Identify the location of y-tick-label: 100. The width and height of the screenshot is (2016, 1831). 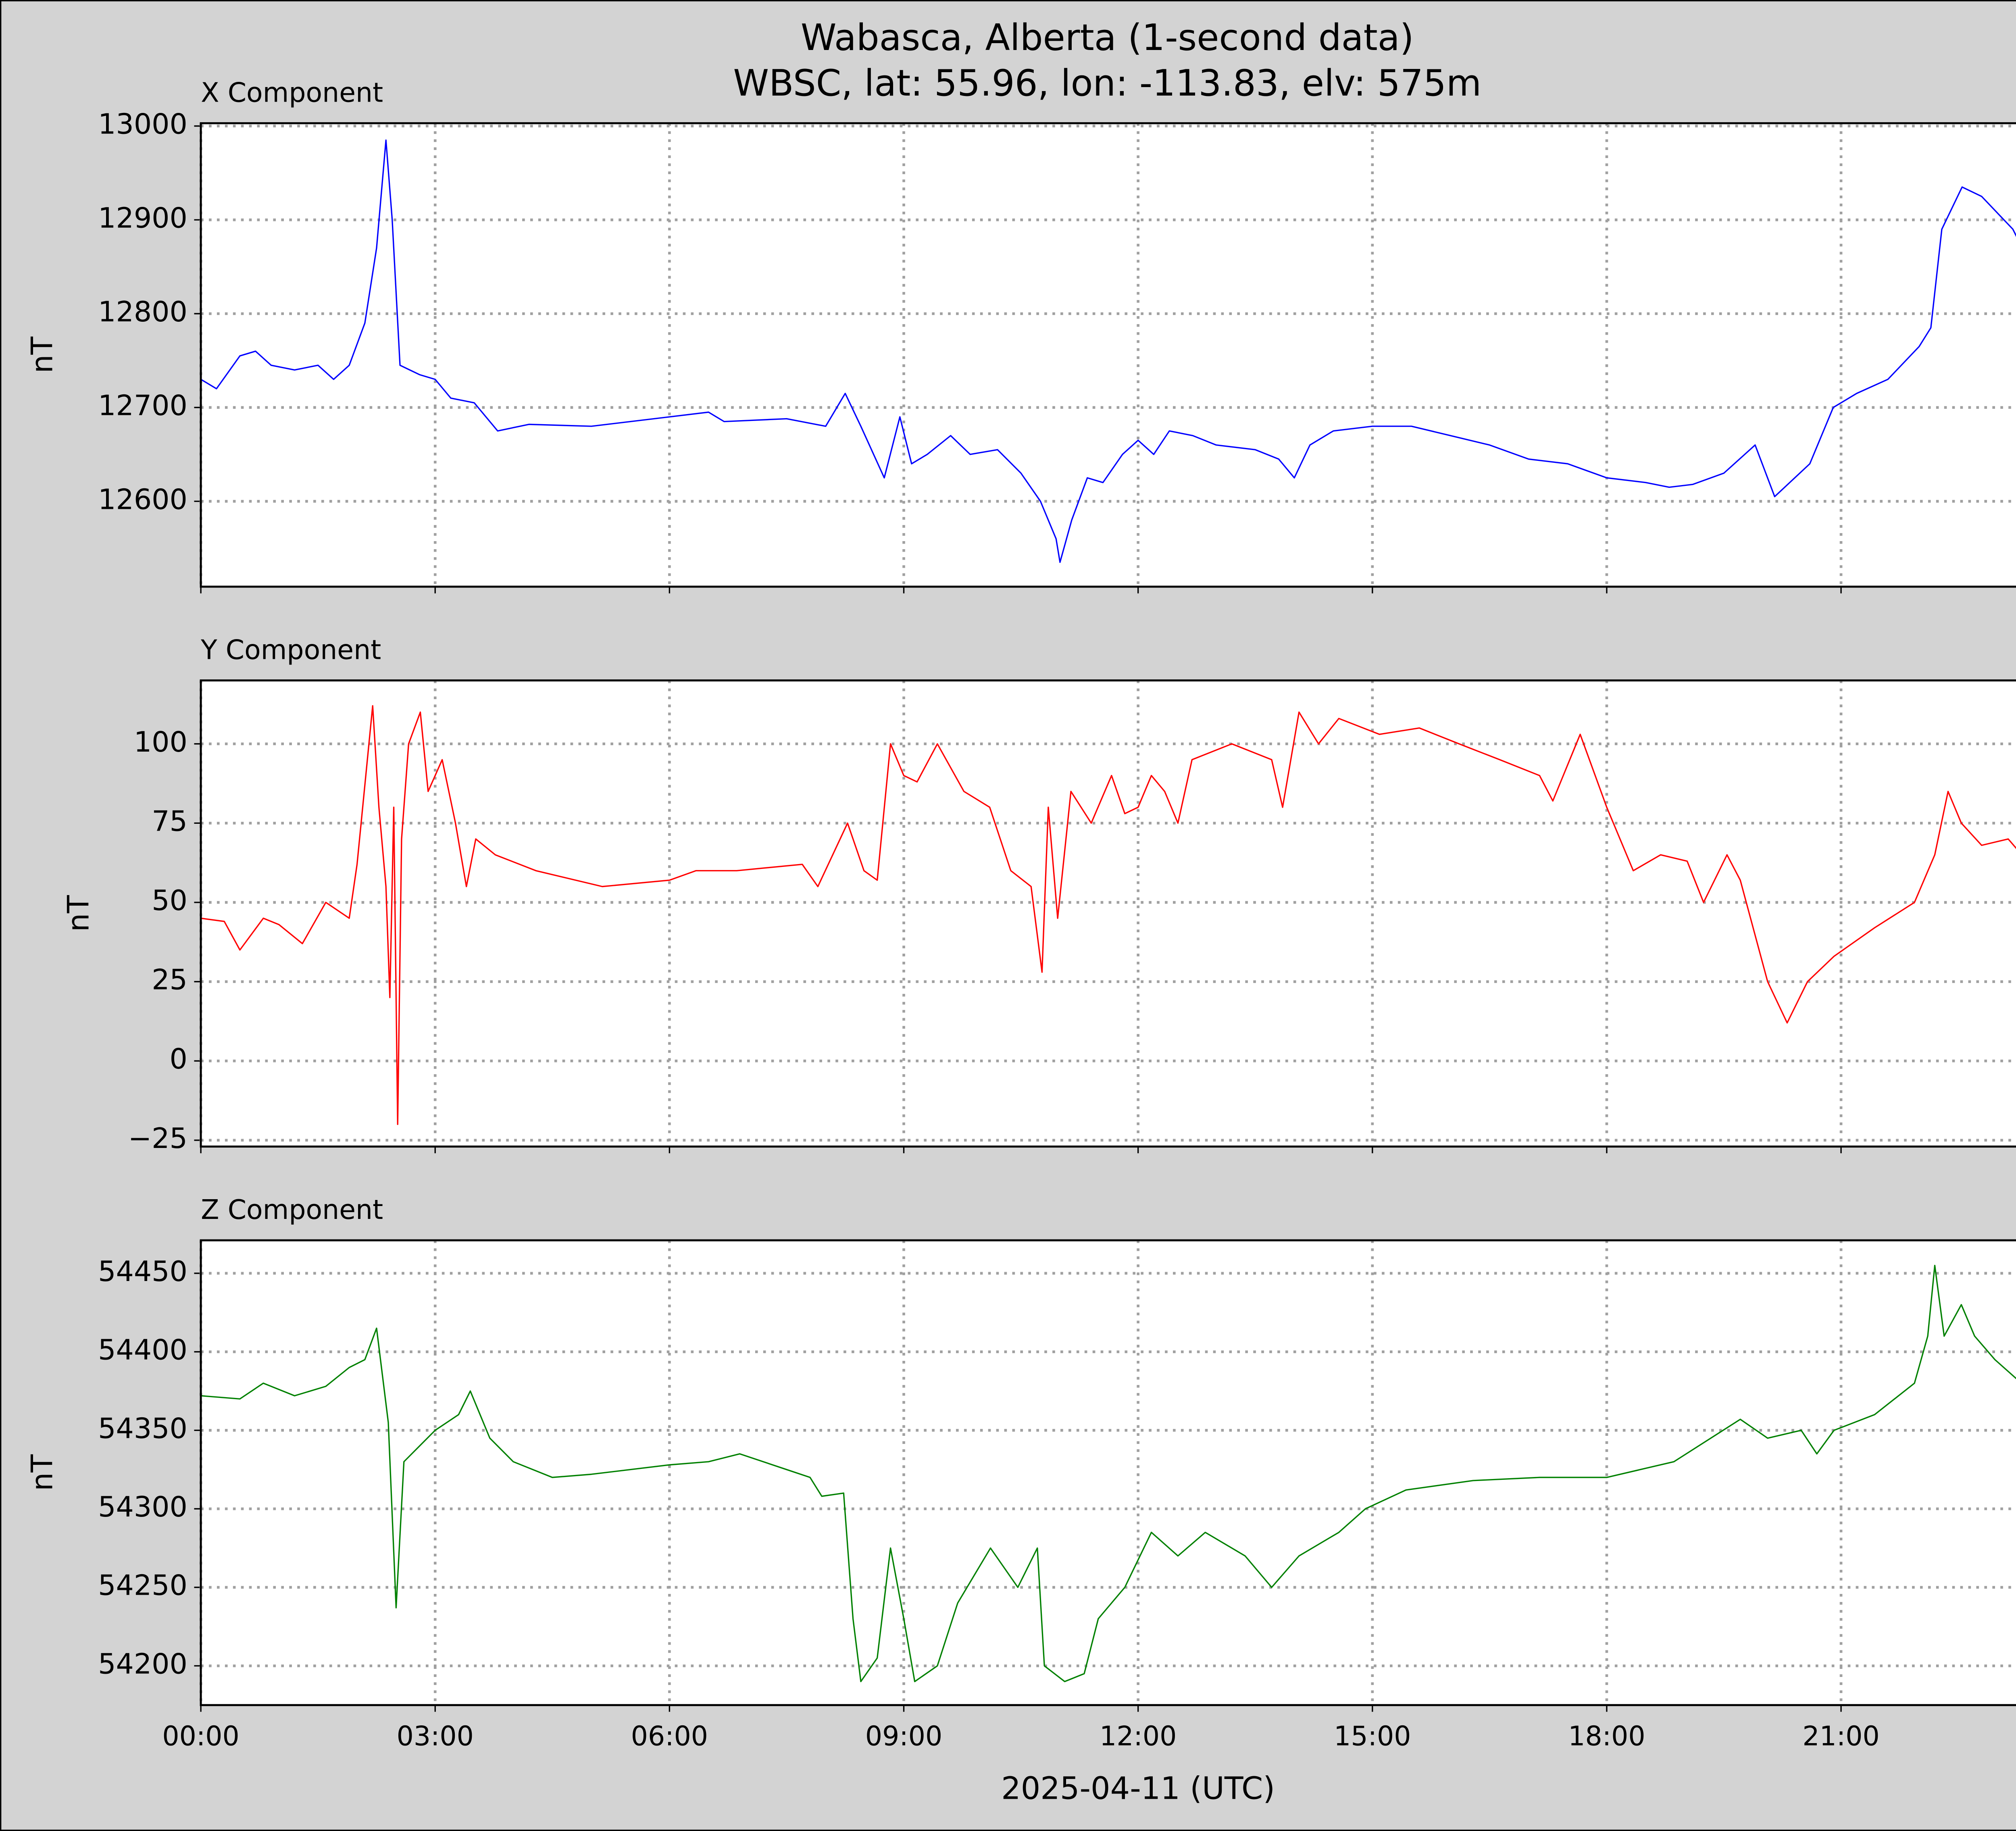
(160, 742).